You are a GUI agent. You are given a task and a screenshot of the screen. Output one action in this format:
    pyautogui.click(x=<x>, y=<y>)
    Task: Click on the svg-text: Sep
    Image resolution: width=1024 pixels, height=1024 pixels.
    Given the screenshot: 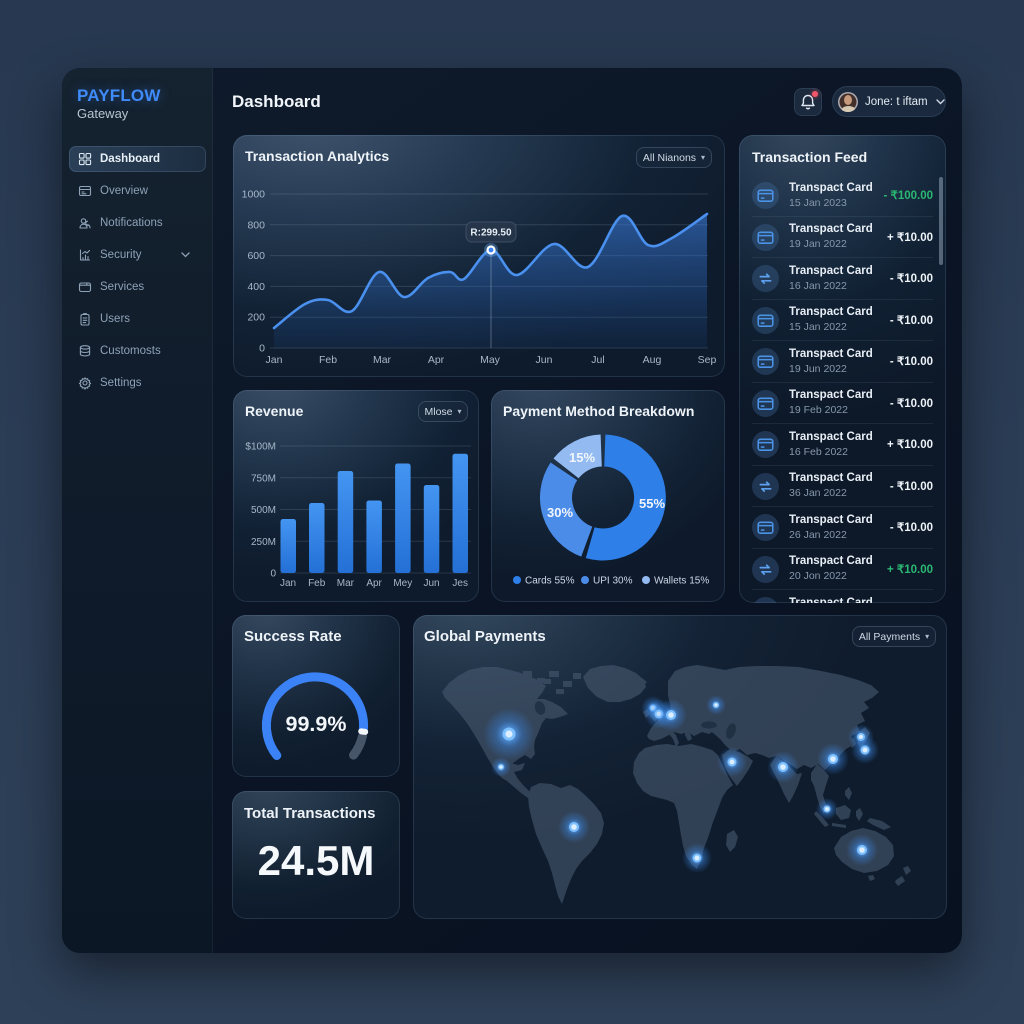 What is the action you would take?
    pyautogui.click(x=707, y=360)
    